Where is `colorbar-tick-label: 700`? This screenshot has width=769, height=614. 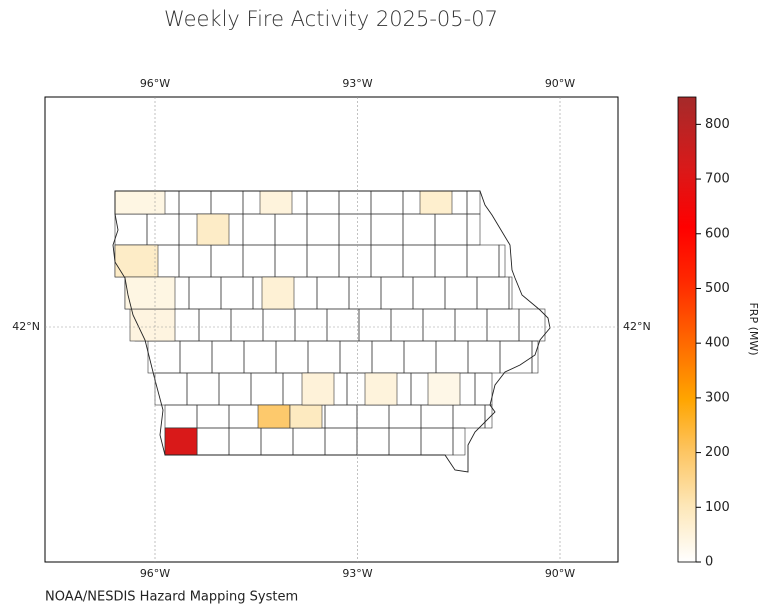 colorbar-tick-label: 700 is located at coordinates (717, 179).